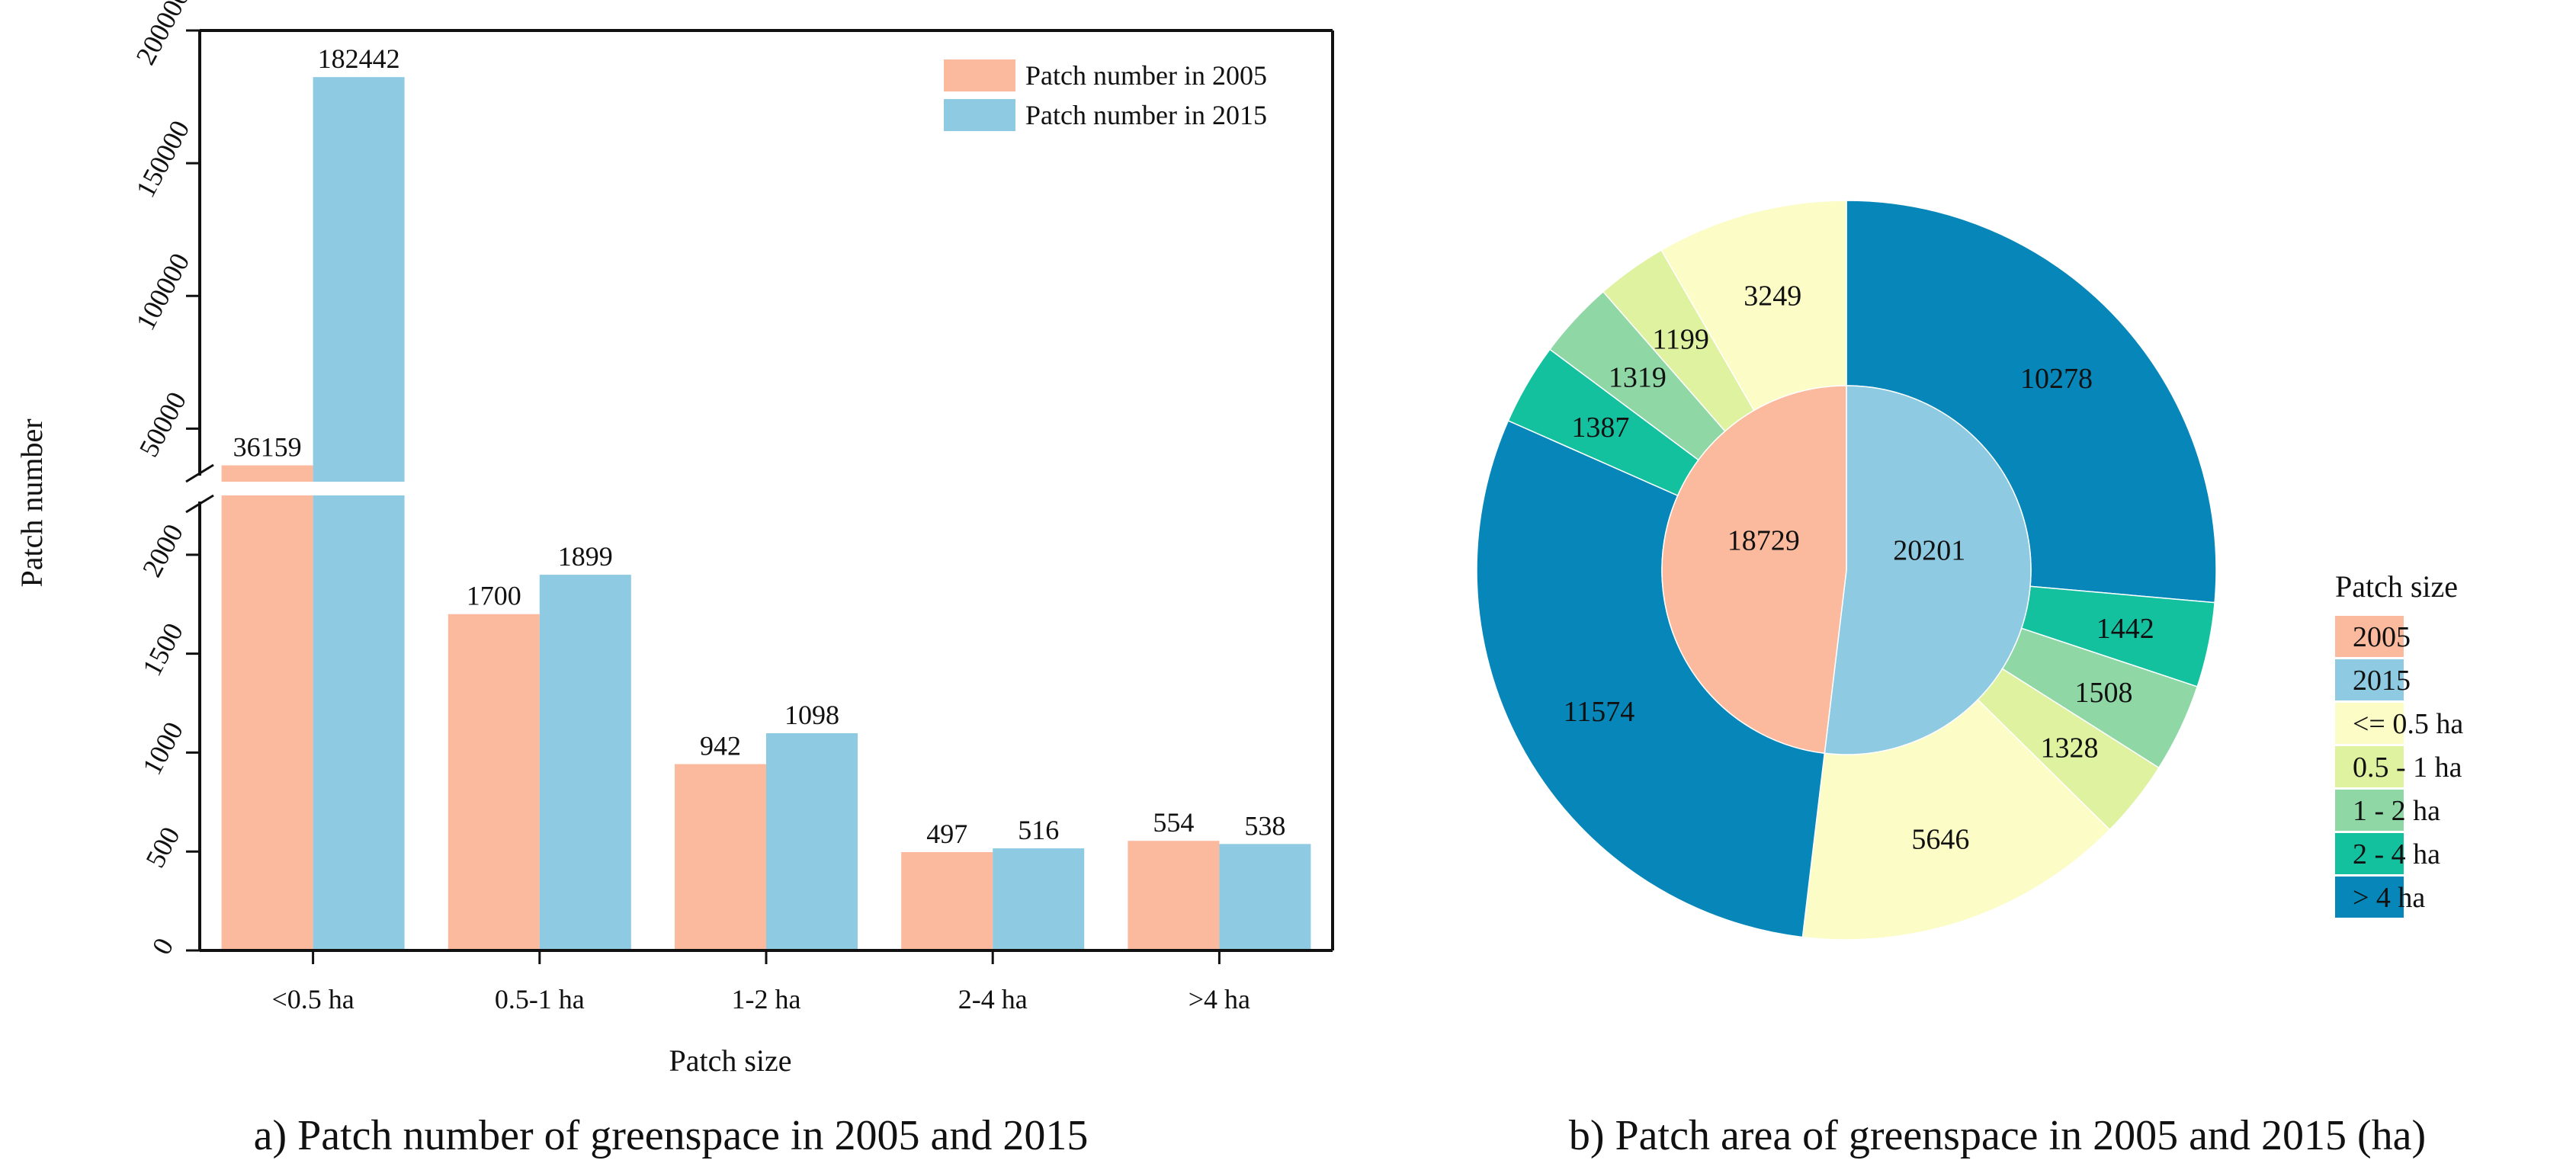 The width and height of the screenshot is (2576, 1173). I want to click on bar-x-axis-label: Patch size, so click(730, 1060).